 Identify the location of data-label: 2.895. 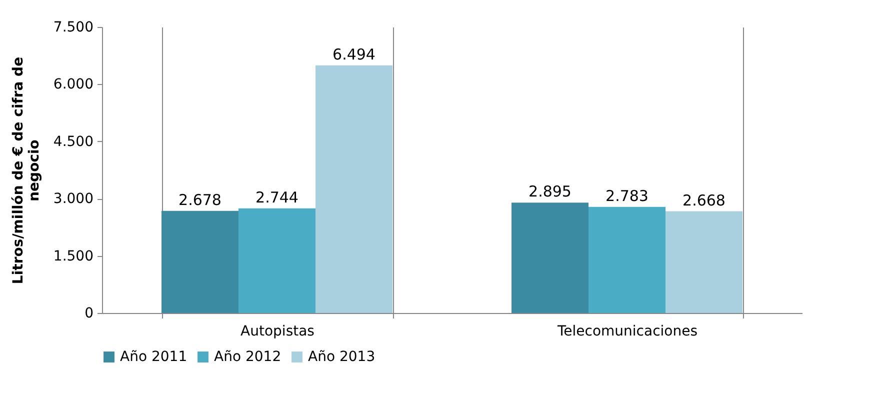
(550, 191).